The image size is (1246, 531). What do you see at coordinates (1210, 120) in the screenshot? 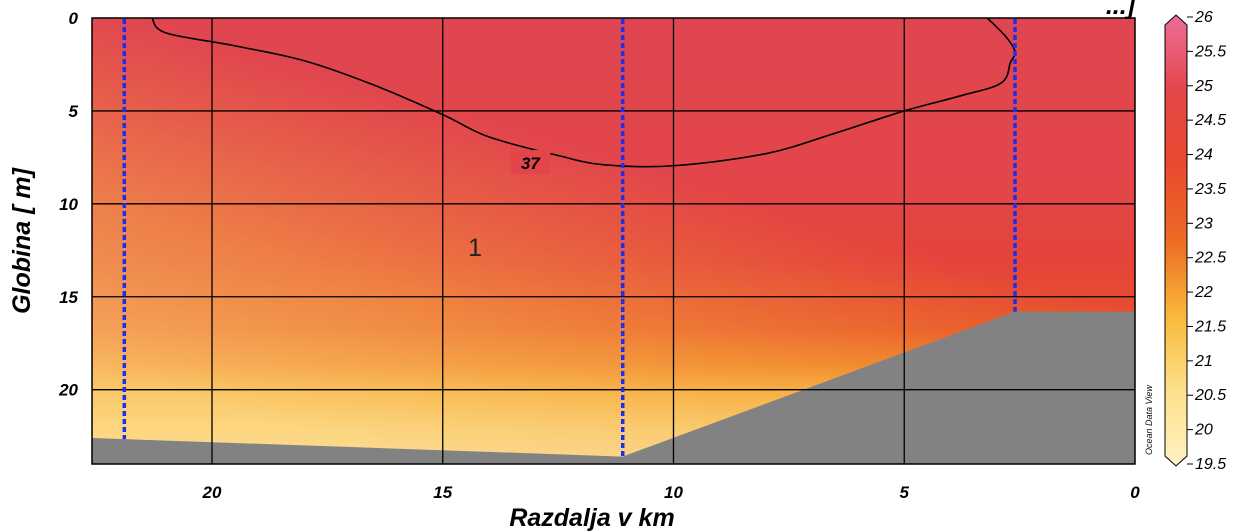
I see `colorbar-tick-label-3: 24.5` at bounding box center [1210, 120].